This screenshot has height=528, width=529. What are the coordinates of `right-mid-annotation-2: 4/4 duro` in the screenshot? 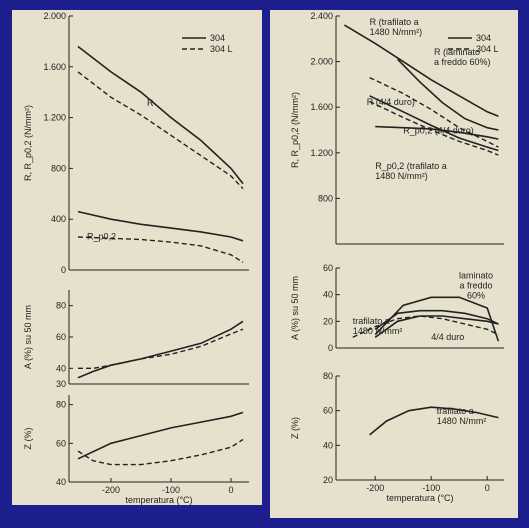 It's located at (447, 337).